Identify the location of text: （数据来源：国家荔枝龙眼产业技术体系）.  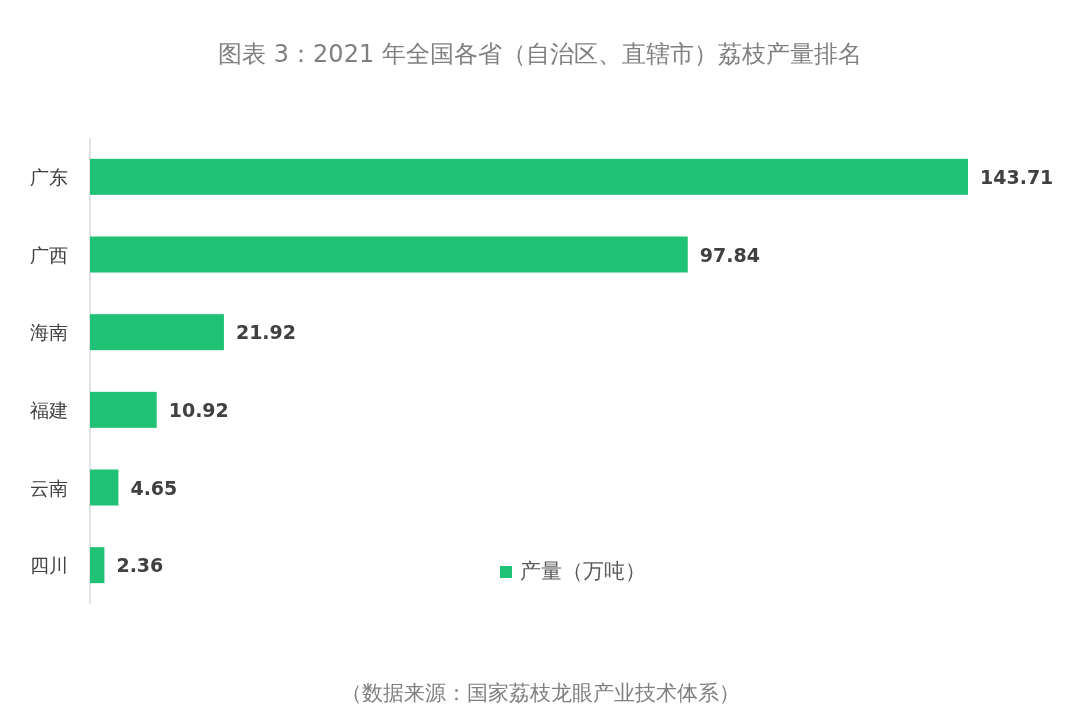
(540, 693).